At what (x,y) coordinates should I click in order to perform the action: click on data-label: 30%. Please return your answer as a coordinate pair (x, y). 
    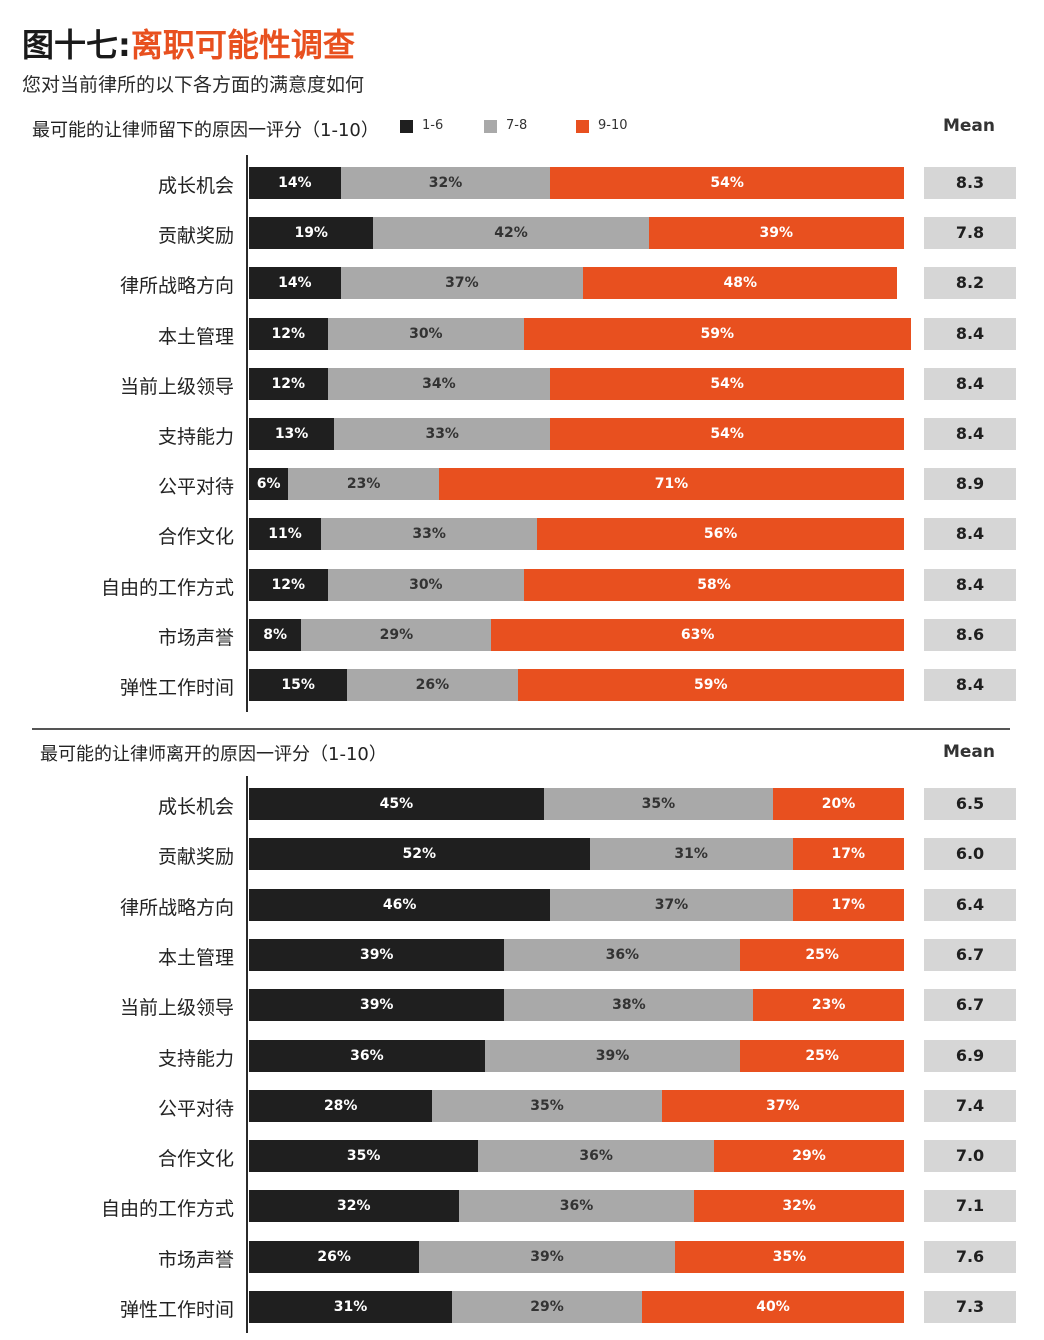
    Looking at the image, I should click on (426, 333).